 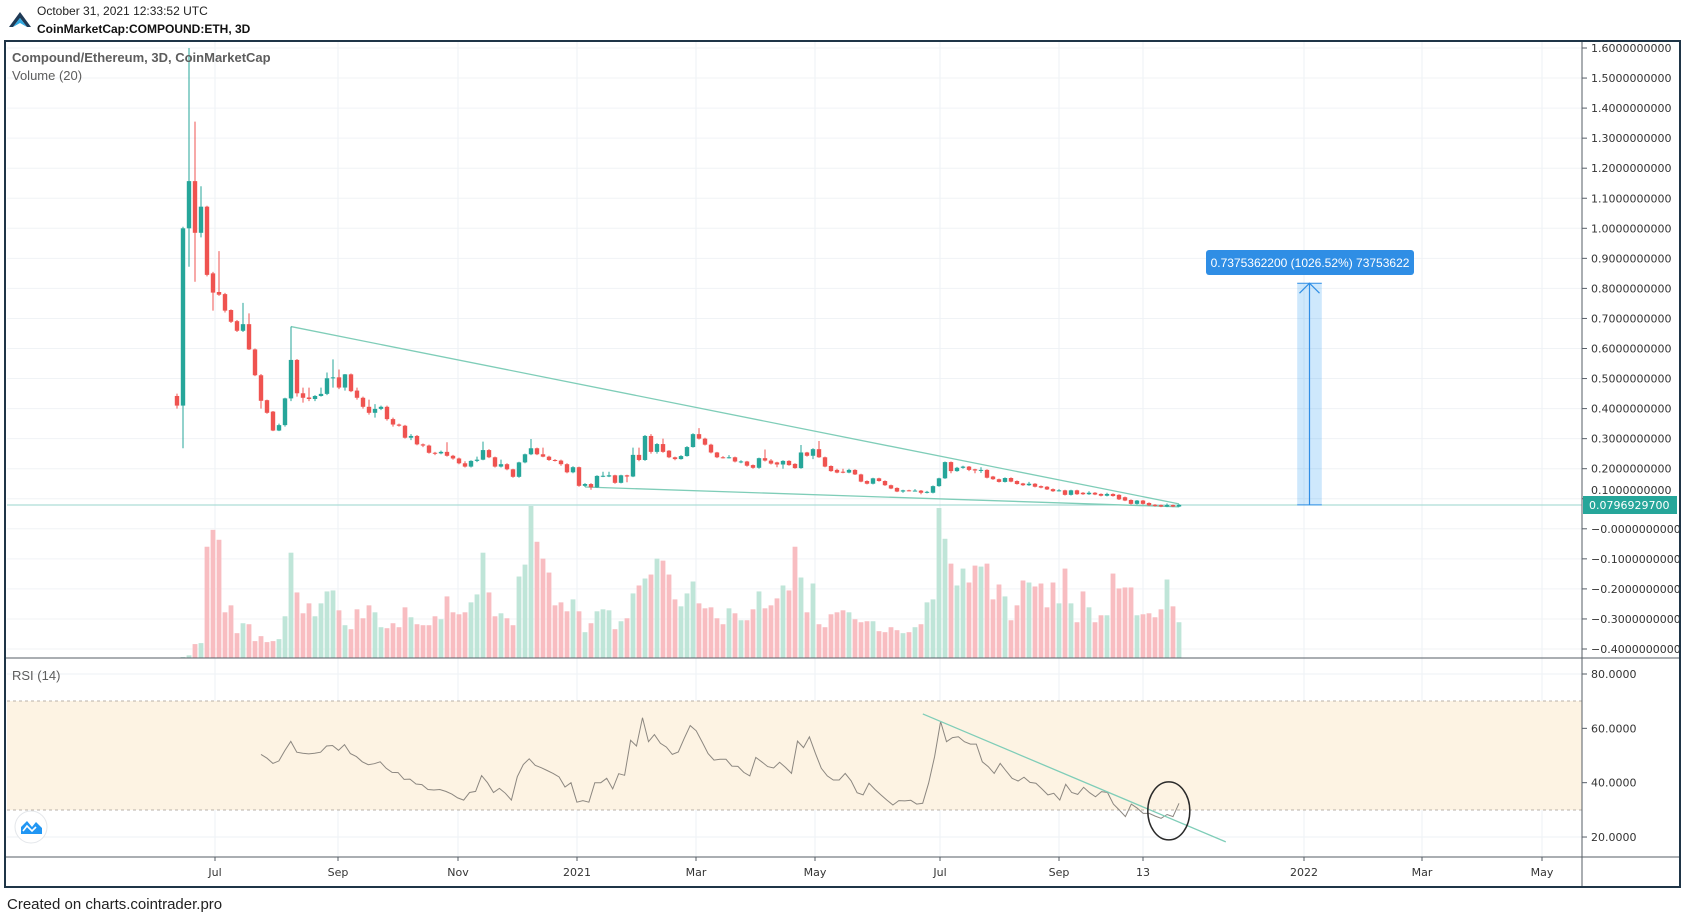 What do you see at coordinates (1631, 318) in the screenshot?
I see `price-axis-label: 0.7000000000` at bounding box center [1631, 318].